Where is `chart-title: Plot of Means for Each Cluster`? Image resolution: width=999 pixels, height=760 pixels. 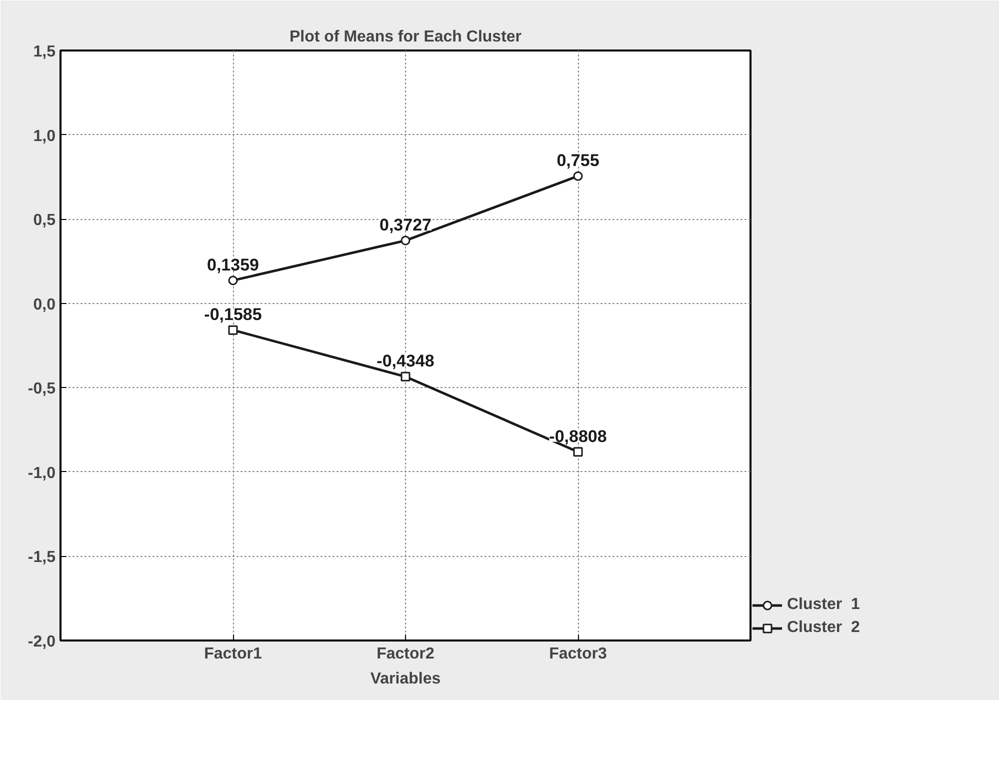 chart-title: Plot of Means for Each Cluster is located at coordinates (405, 37).